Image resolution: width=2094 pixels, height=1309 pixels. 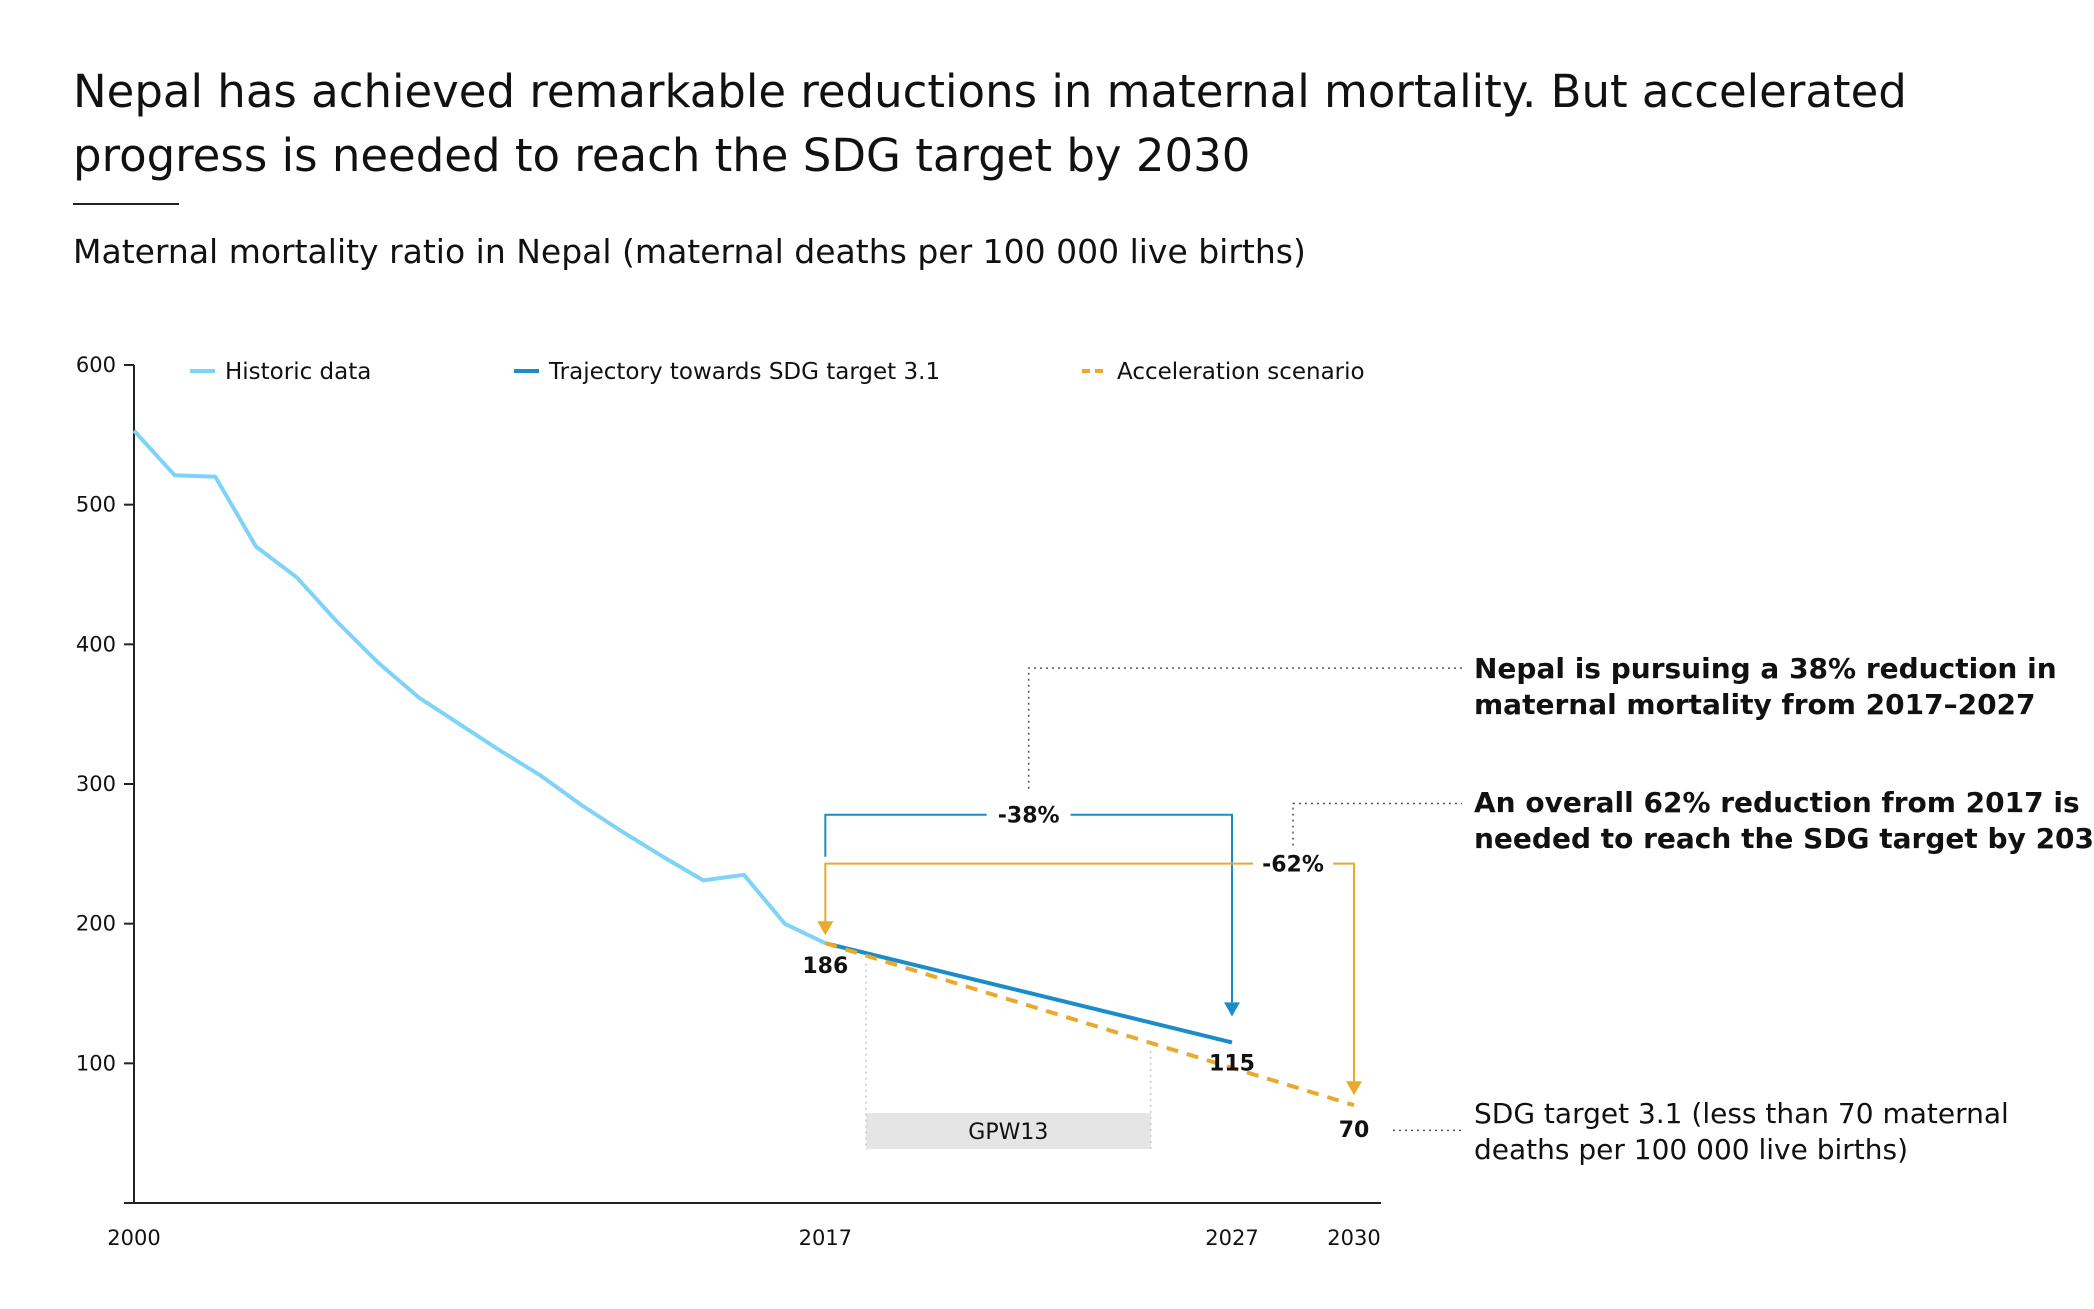 I want to click on legend-label: Trajectory towards SDG target 3.1, so click(x=744, y=372).